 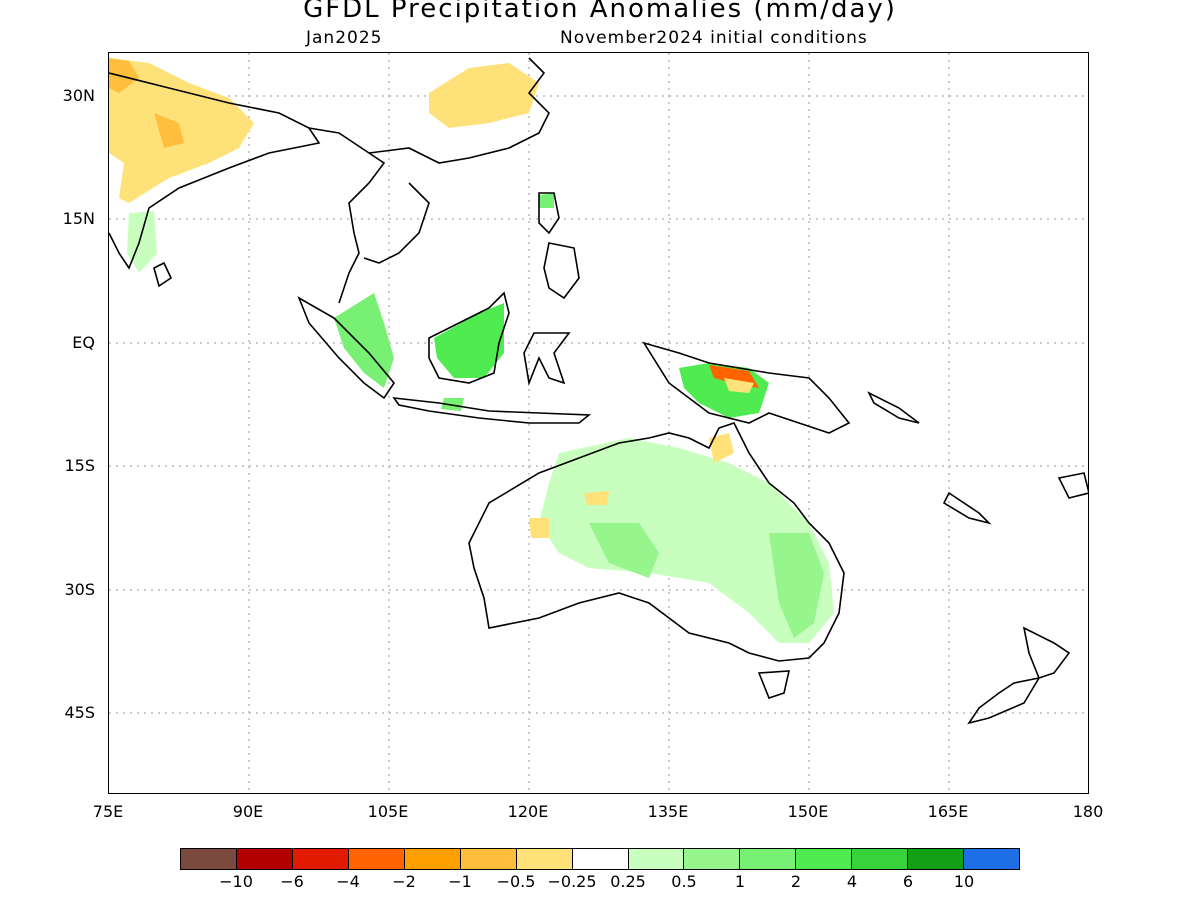 What do you see at coordinates (348, 881) in the screenshot?
I see `colorbar-label: −4` at bounding box center [348, 881].